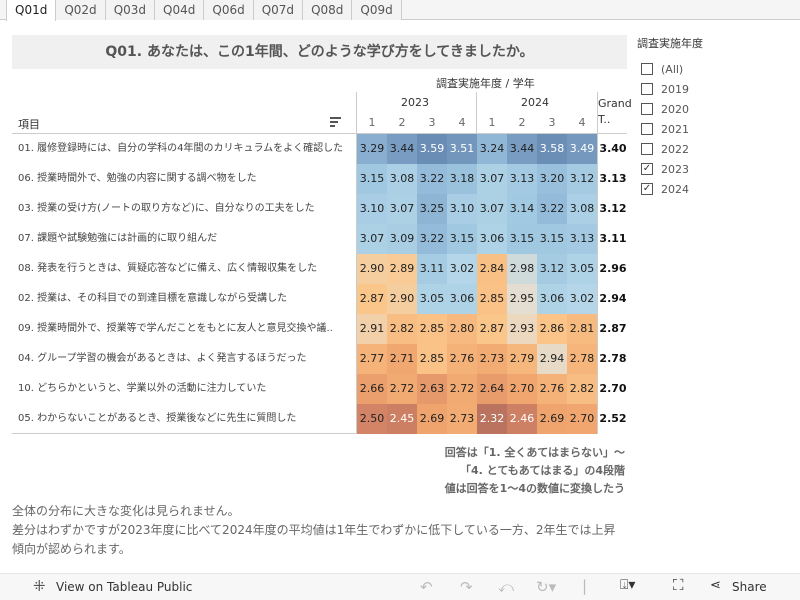  I want to click on heatmap-cell: 3.10, so click(462, 209).